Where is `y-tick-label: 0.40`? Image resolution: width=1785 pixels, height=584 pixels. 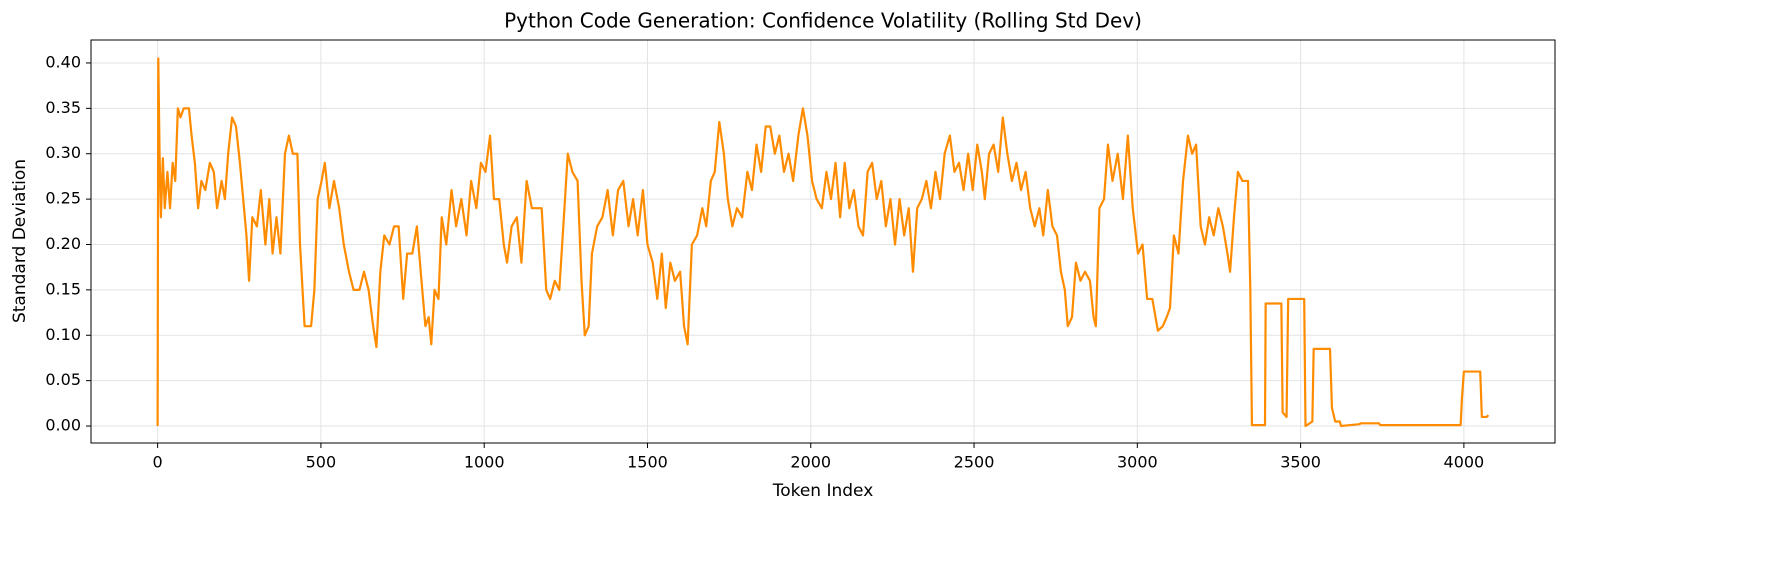
y-tick-label: 0.40 is located at coordinates (63, 61).